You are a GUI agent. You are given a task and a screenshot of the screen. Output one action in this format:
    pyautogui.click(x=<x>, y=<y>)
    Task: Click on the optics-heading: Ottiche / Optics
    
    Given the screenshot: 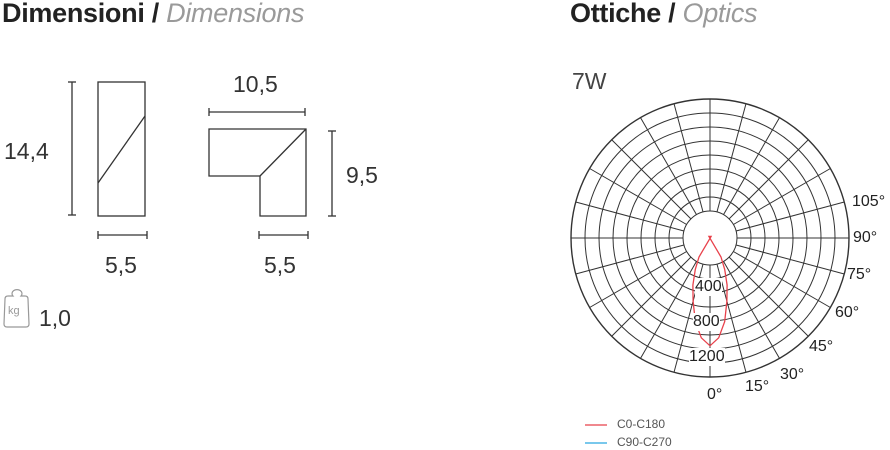 What is the action you would take?
    pyautogui.click(x=664, y=14)
    